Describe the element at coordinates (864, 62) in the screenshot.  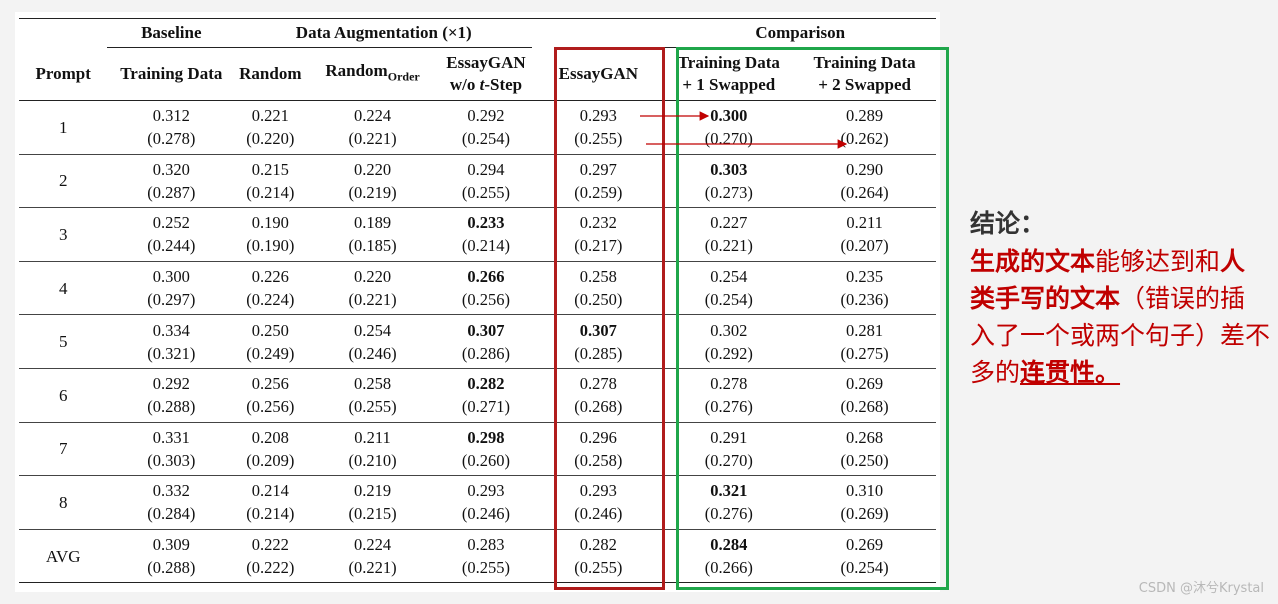
I see `col-header-swap2-line1: Training Data` at that location.